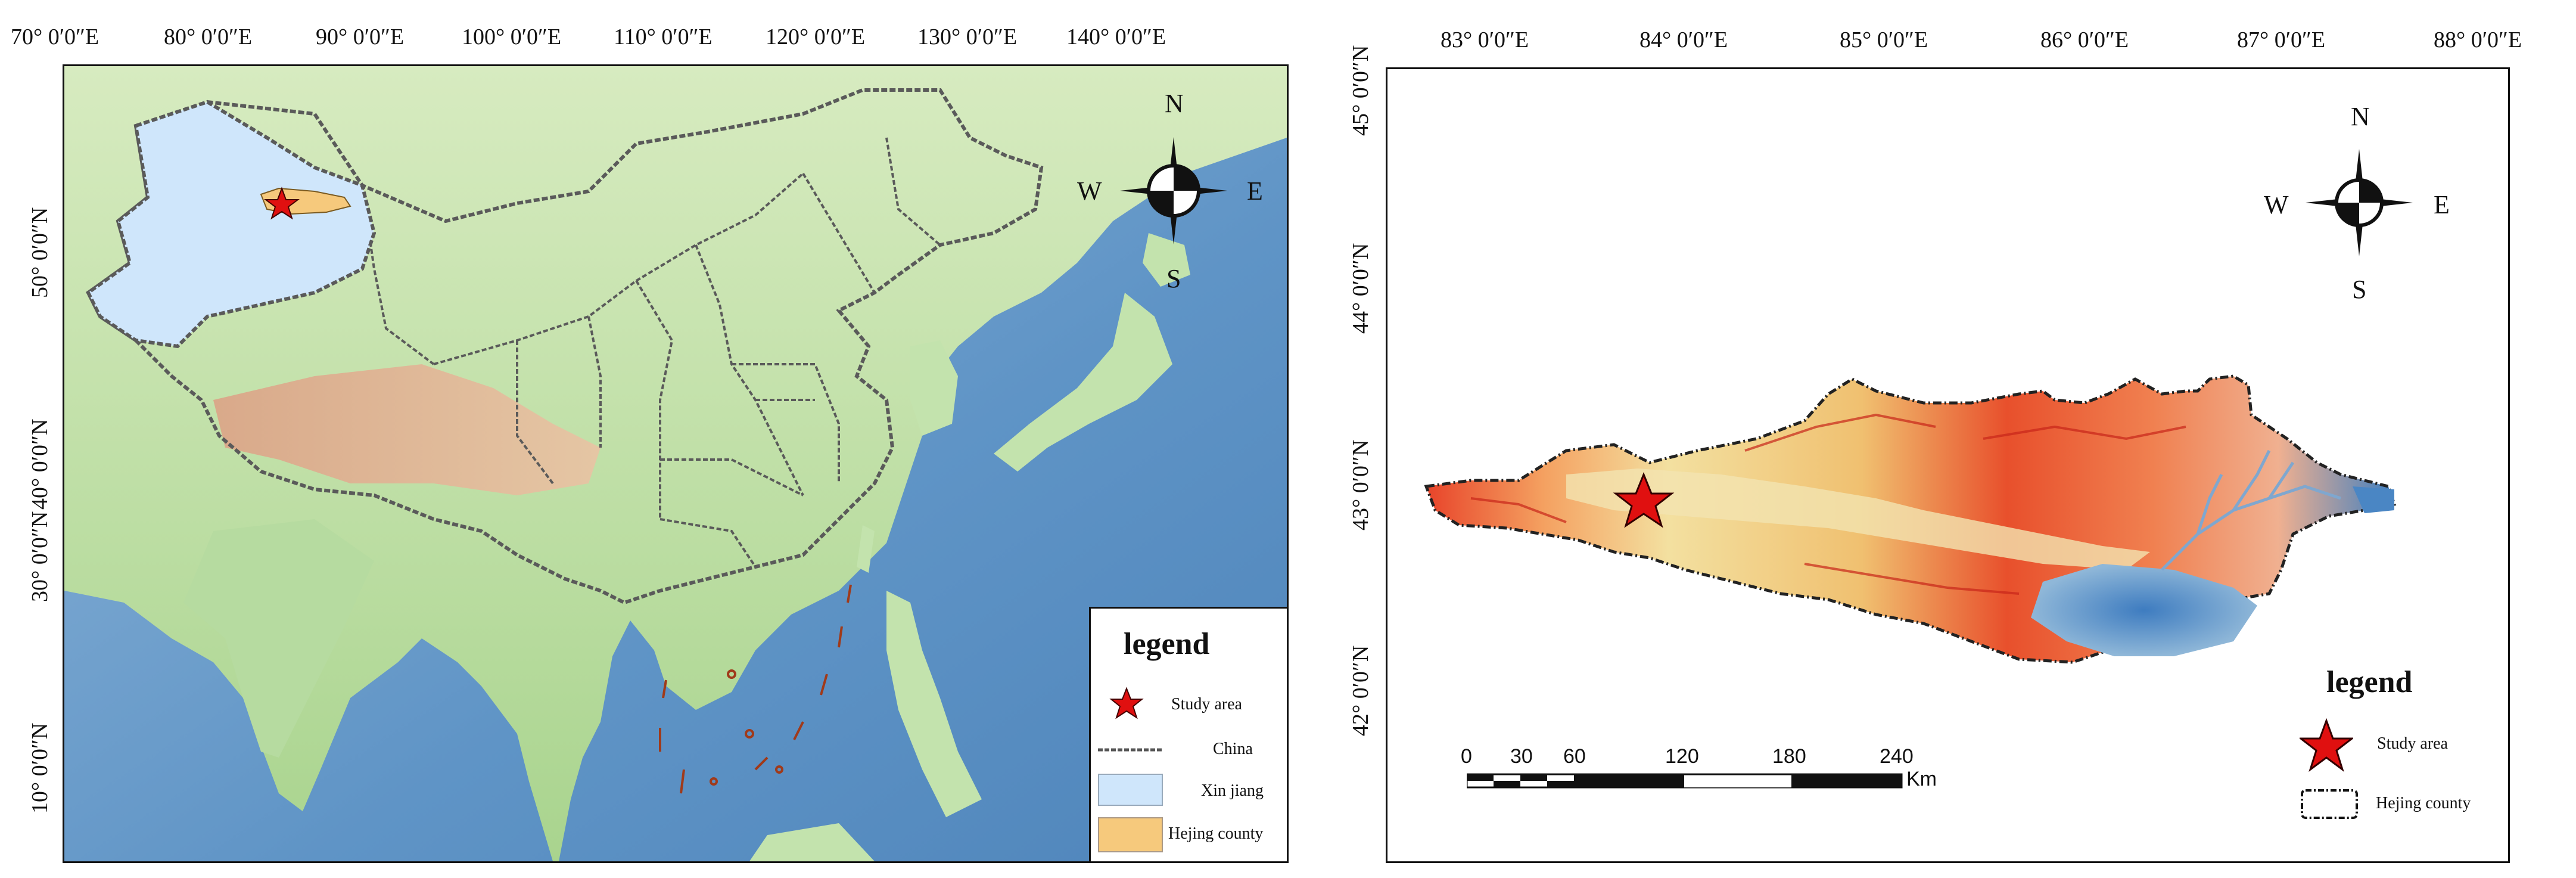  Describe the element at coordinates (1116, 36) in the screenshot. I see `lon-tick: 140° 0′0″E` at that location.